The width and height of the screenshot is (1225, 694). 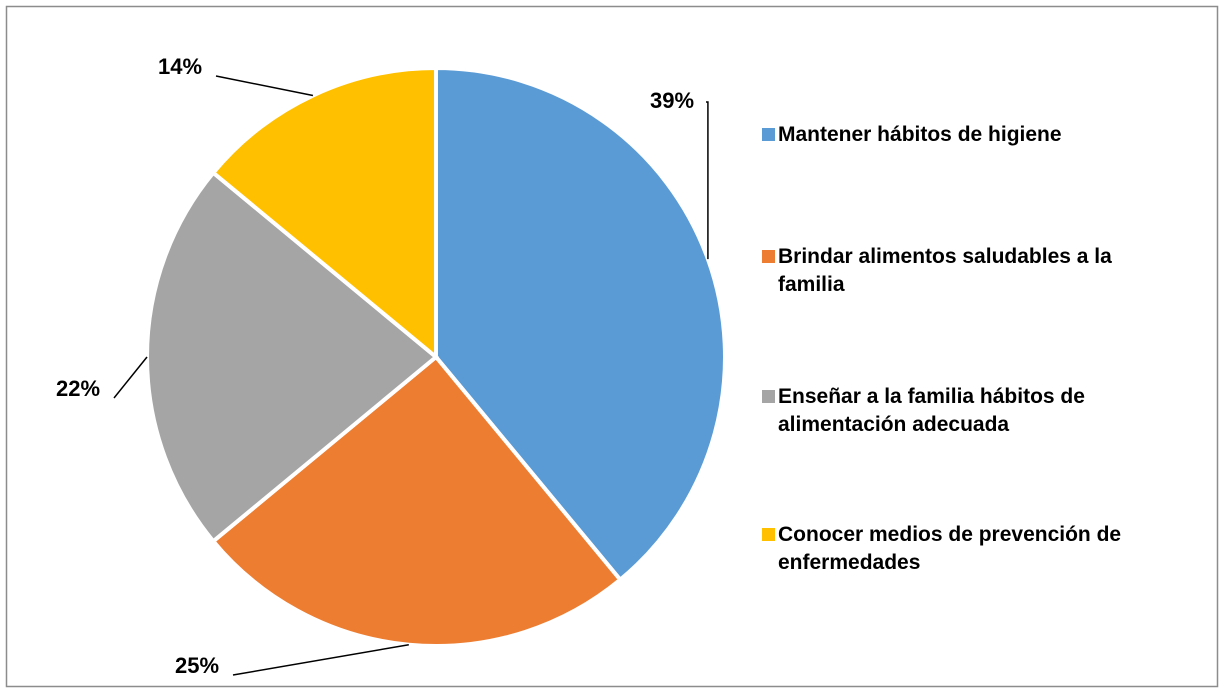 I want to click on data-label: 25%, so click(x=197, y=665).